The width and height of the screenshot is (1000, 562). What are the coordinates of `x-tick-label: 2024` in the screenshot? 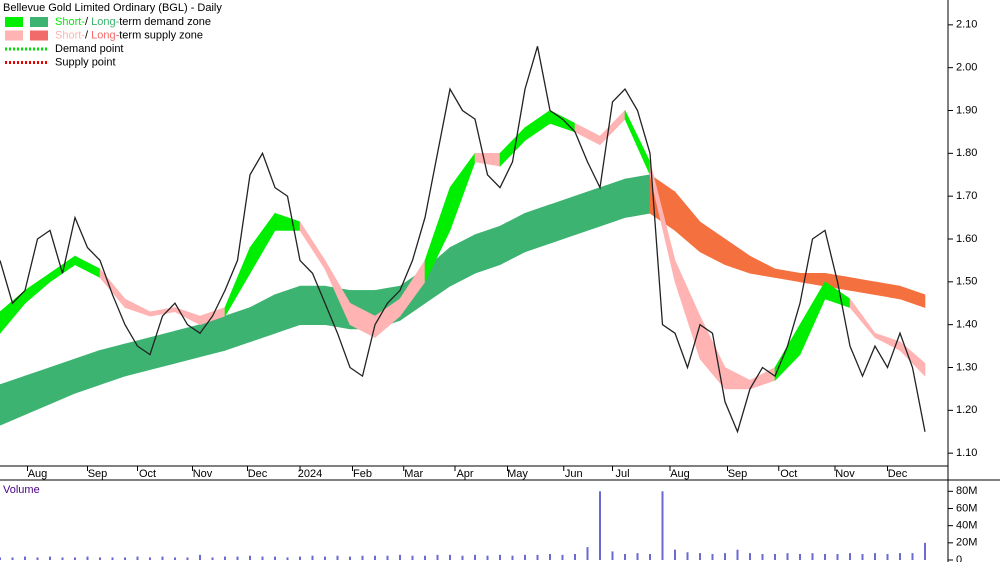 It's located at (310, 474).